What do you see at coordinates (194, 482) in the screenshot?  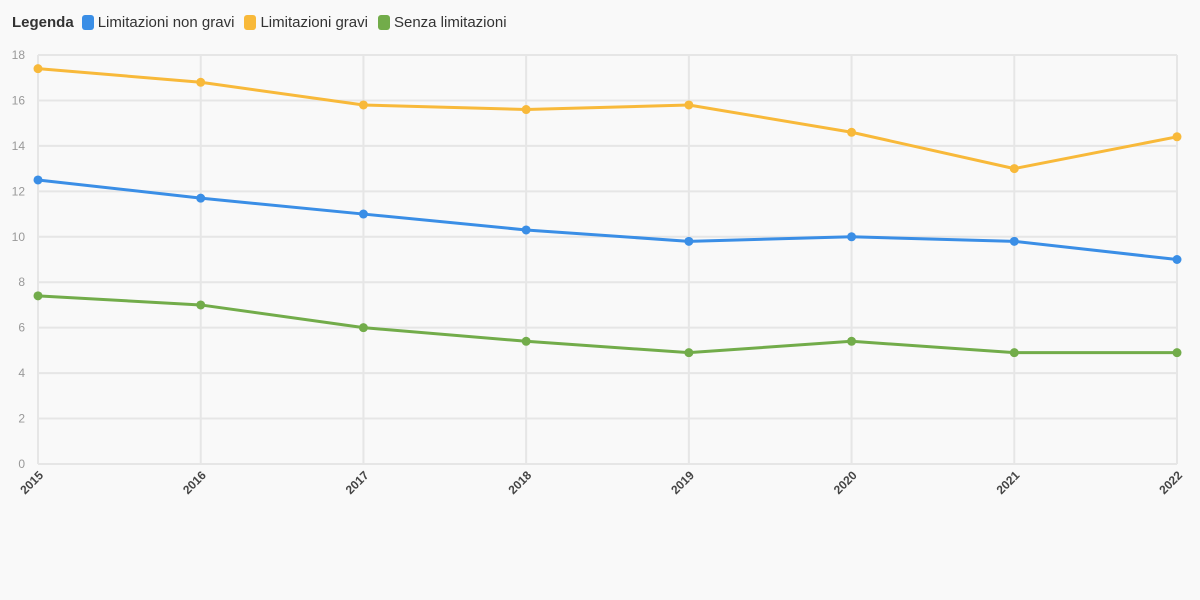 I see `x-tick-label: 2016` at bounding box center [194, 482].